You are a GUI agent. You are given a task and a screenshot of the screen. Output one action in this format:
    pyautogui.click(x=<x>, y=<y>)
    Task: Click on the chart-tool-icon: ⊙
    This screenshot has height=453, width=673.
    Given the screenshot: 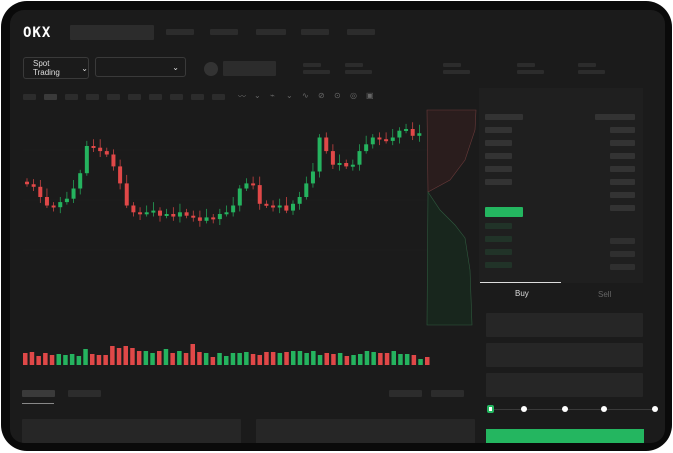 What is the action you would take?
    pyautogui.click(x=337, y=95)
    